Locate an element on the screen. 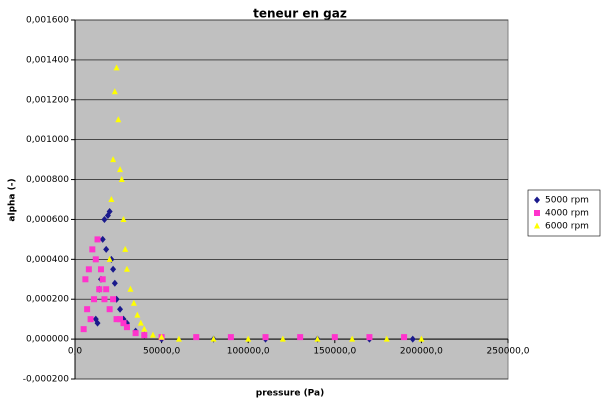 The height and width of the screenshot is (400, 602). y-tick-label: 0,001600 is located at coordinates (47, 21).